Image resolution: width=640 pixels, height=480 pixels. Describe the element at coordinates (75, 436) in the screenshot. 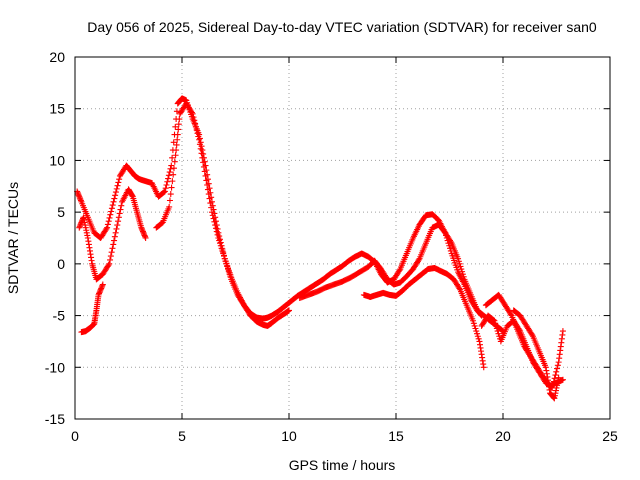

I see `x-tick-label: 0` at that location.